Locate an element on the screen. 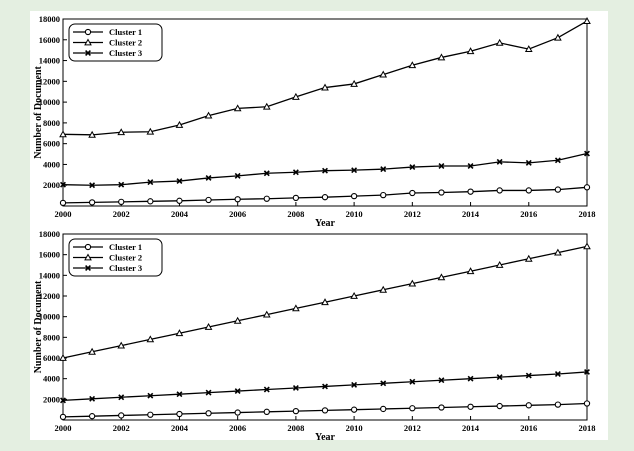 The width and height of the screenshot is (634, 451). legend-label: Cluster 2 is located at coordinates (125, 43).